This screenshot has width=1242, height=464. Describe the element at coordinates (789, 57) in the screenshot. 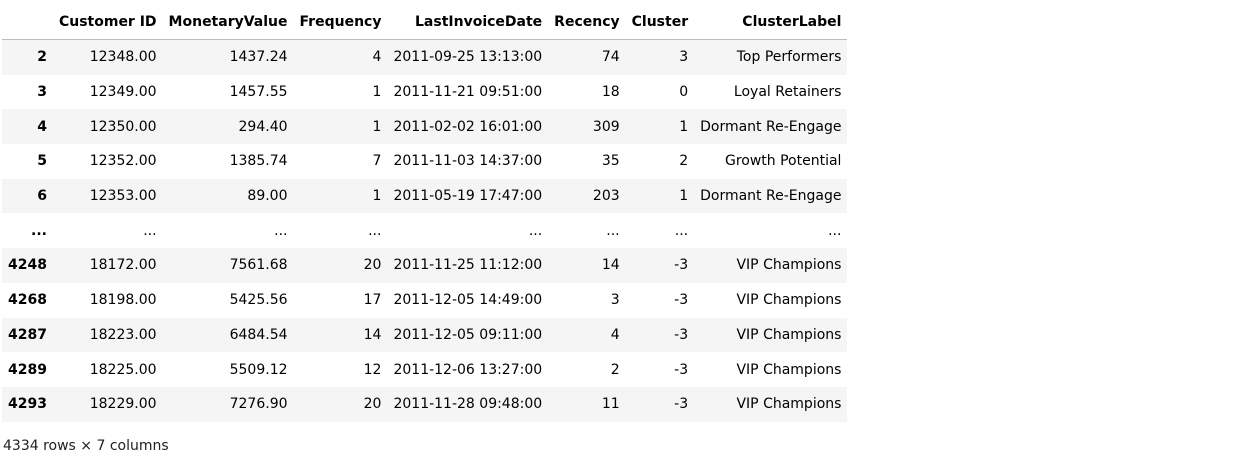

I see `cluster-label-cell: Top Performers` at that location.